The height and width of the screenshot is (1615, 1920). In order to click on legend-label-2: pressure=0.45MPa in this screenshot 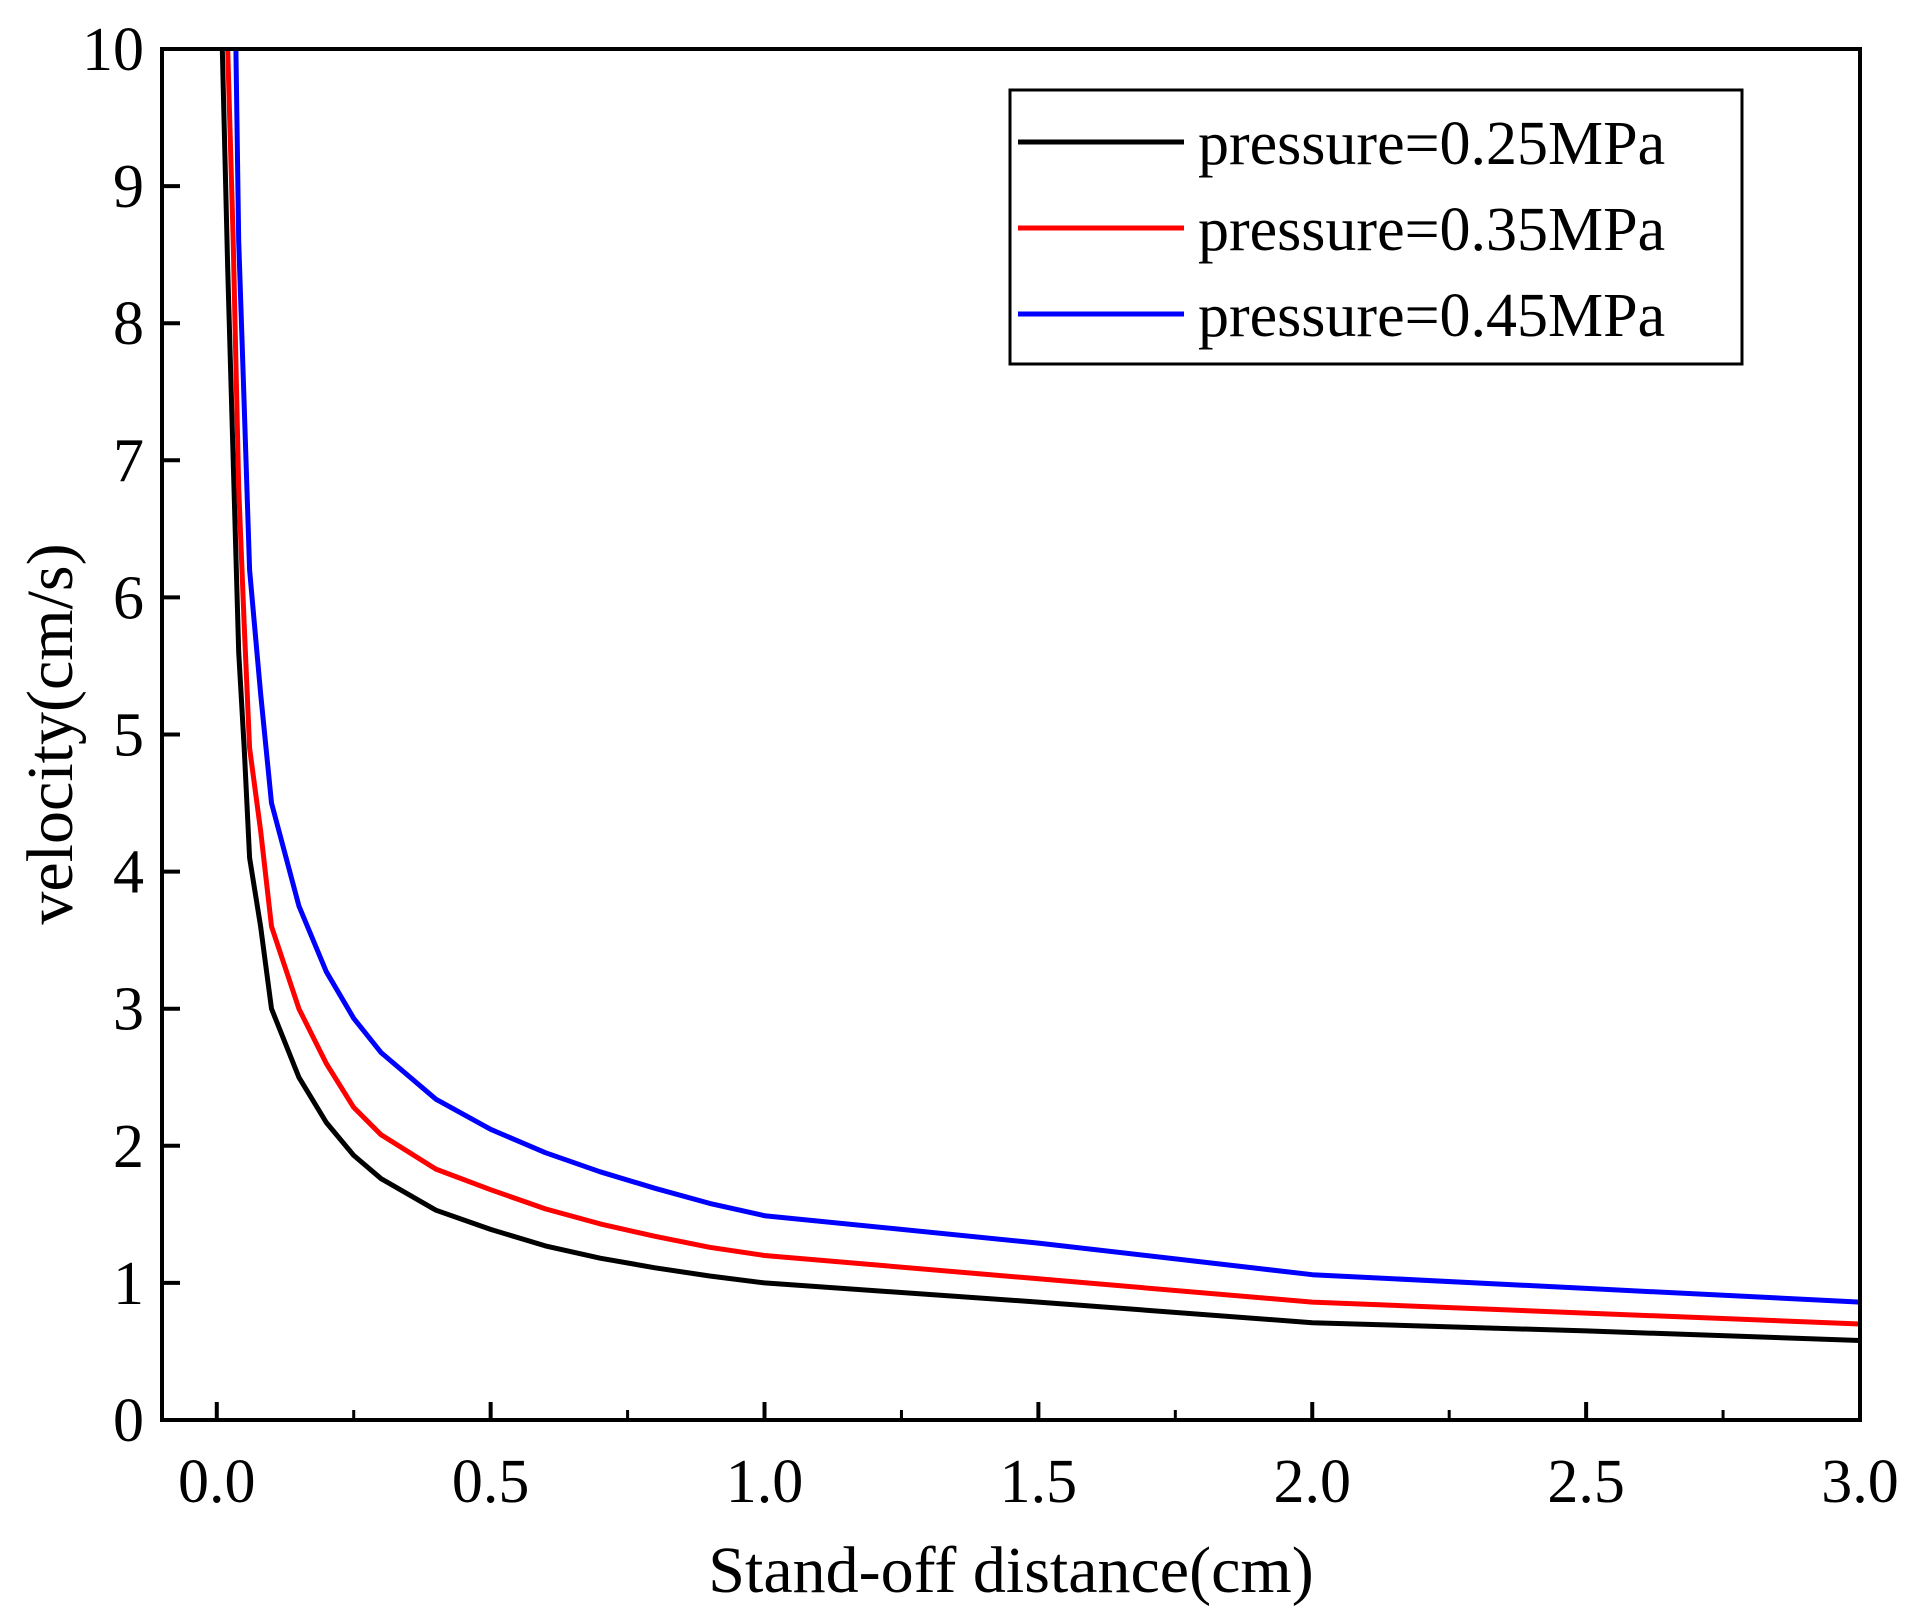, I will do `click(1431, 316)`.